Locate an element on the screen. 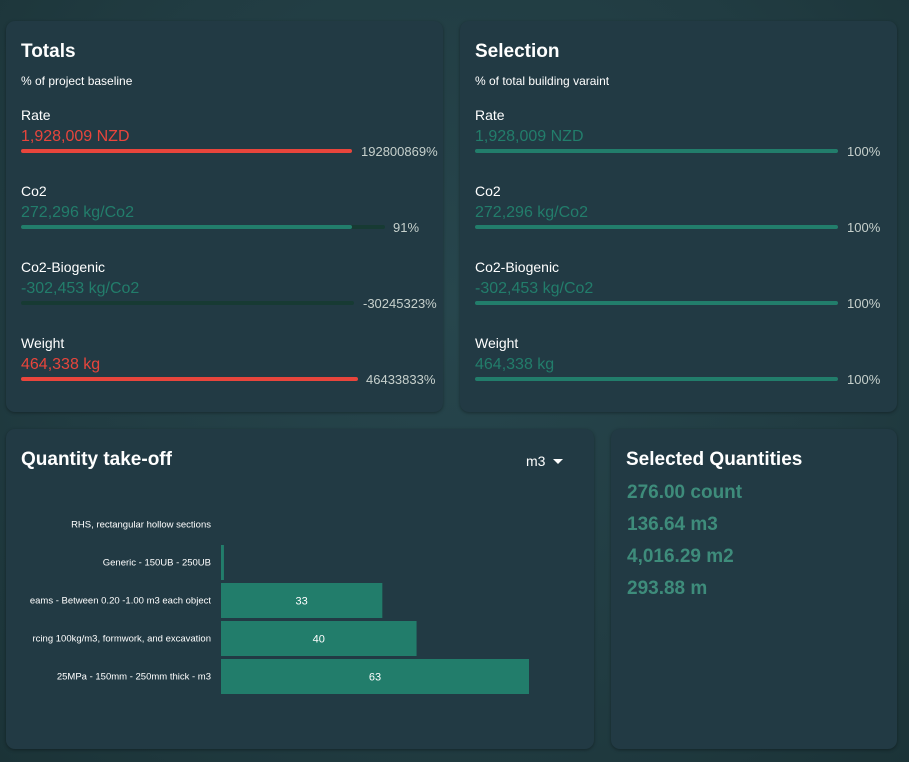 This screenshot has height=762, width=909. selection-metric-co2-biogenic: Co2-Biogenic -302,453 kg/Co2 100% is located at coordinates (686, 294).